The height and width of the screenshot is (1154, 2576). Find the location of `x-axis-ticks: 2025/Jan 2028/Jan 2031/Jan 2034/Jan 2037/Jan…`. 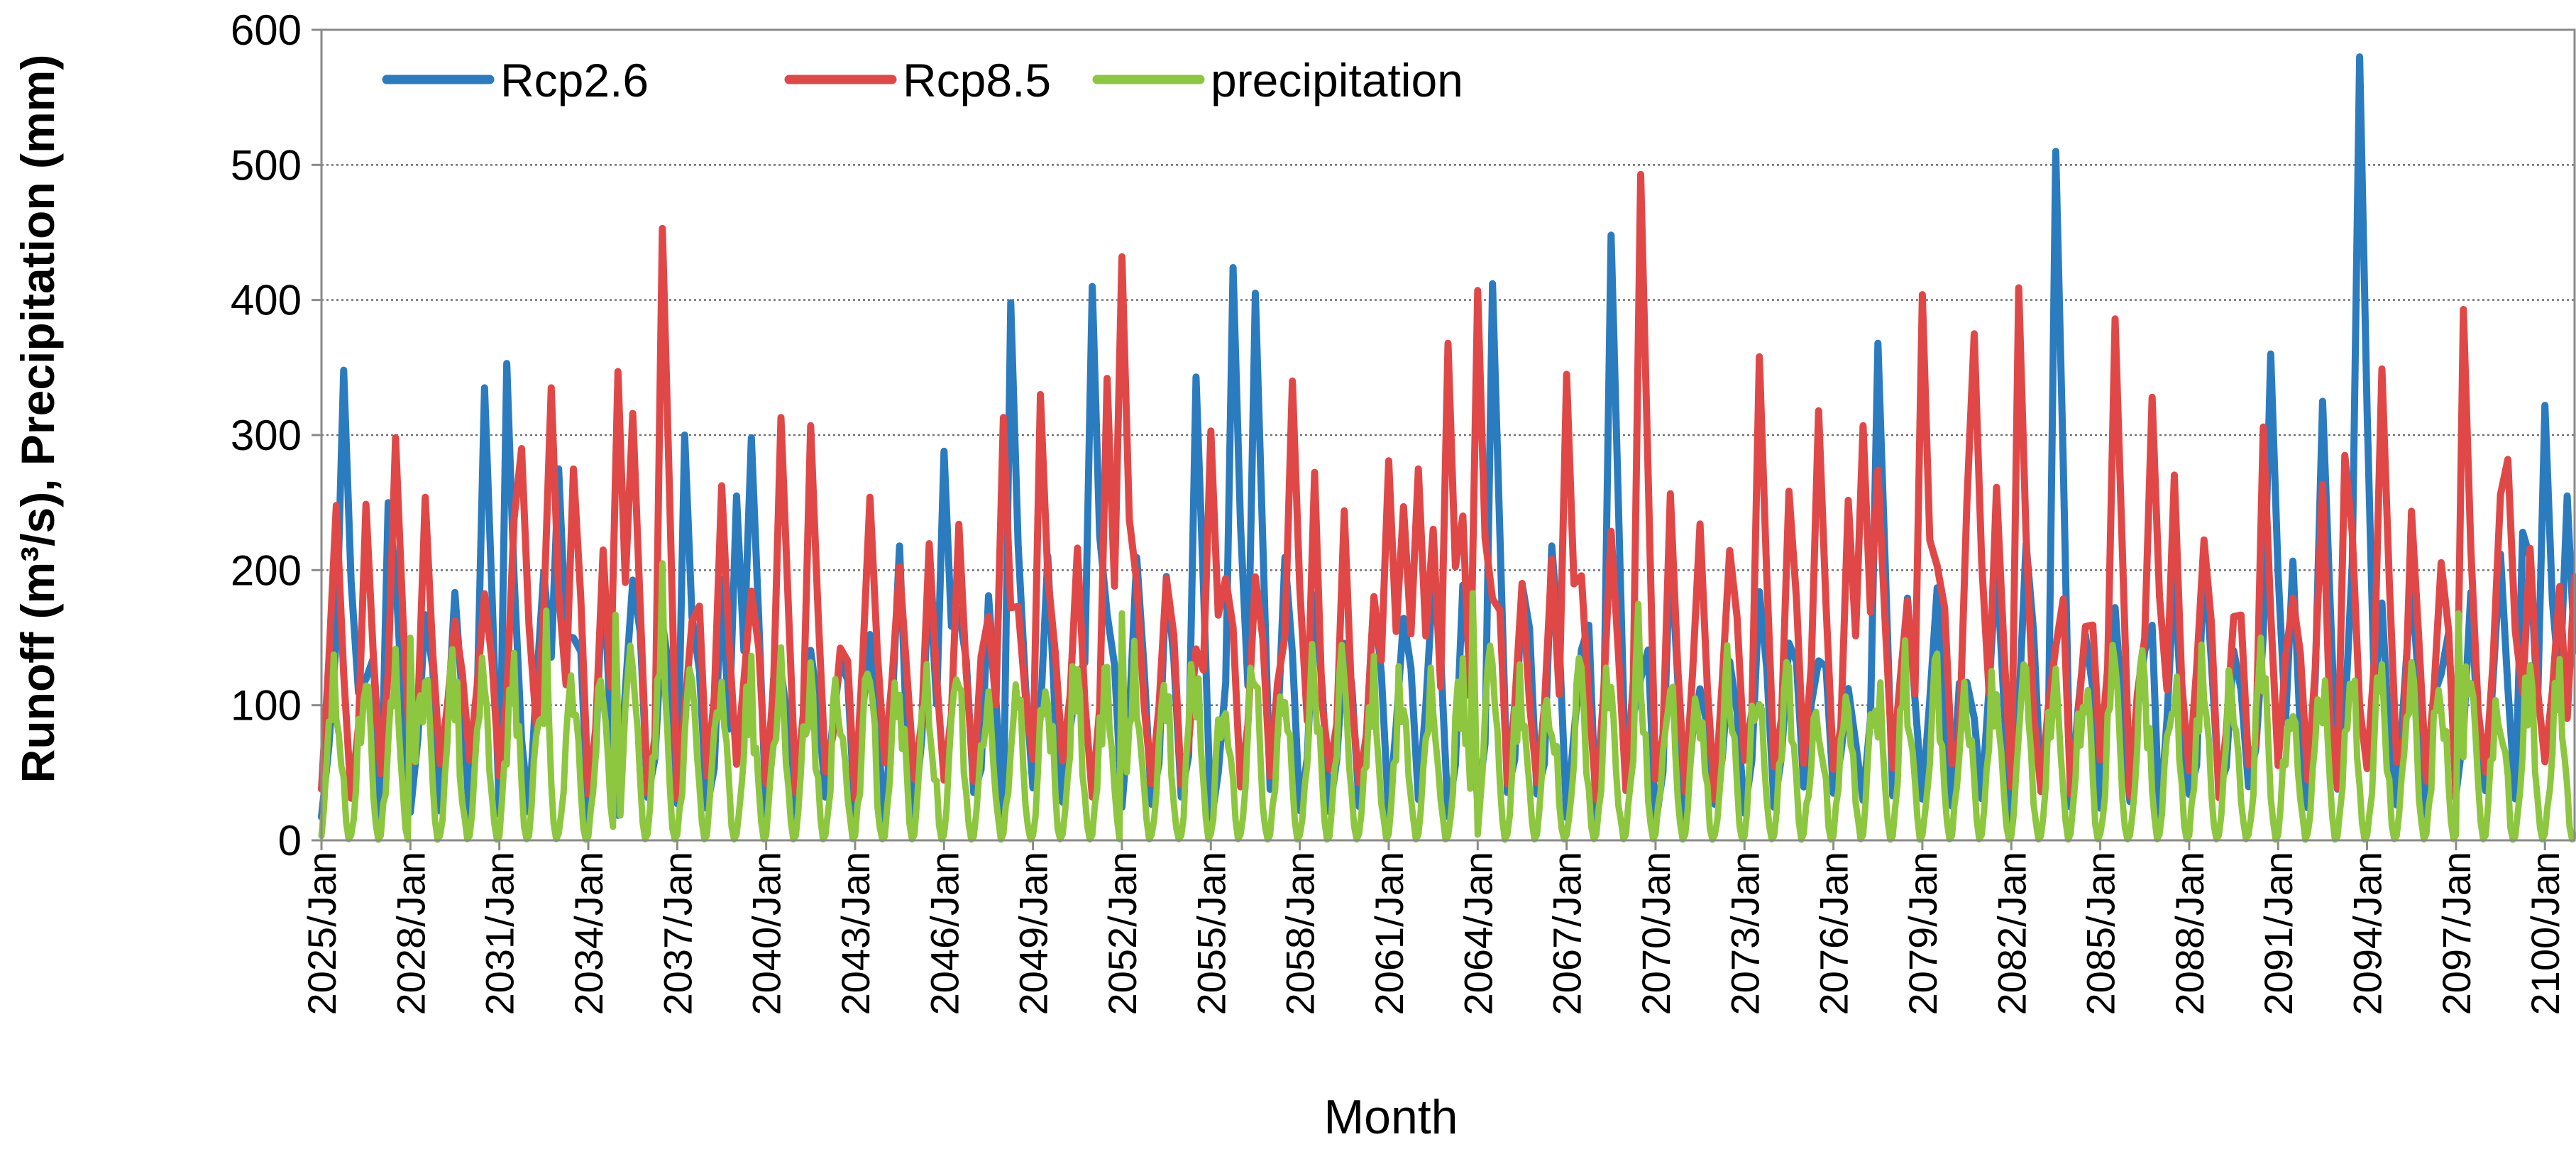

x-axis-ticks: 2025/Jan 2028/Jan 2031/Jan 2034/Jan 2037/Jan… is located at coordinates (1433, 928).